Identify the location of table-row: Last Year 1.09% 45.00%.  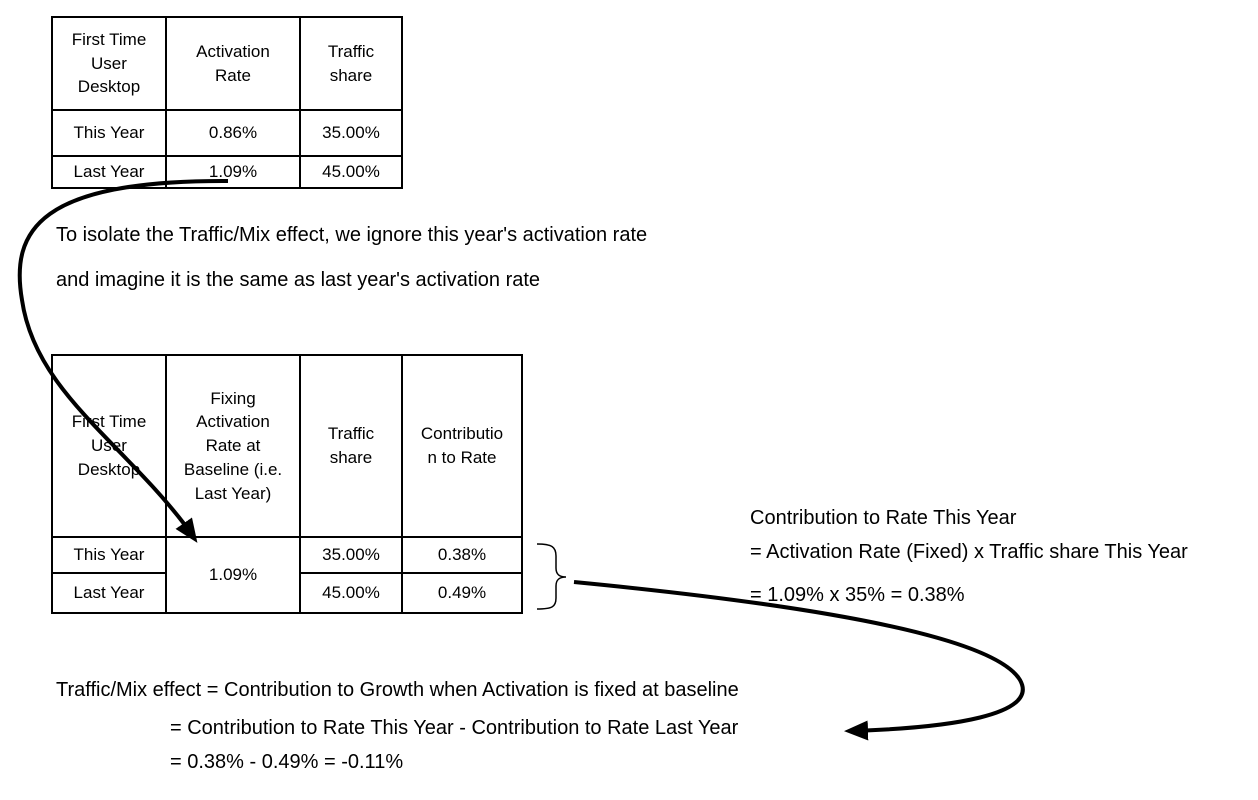
(227, 172).